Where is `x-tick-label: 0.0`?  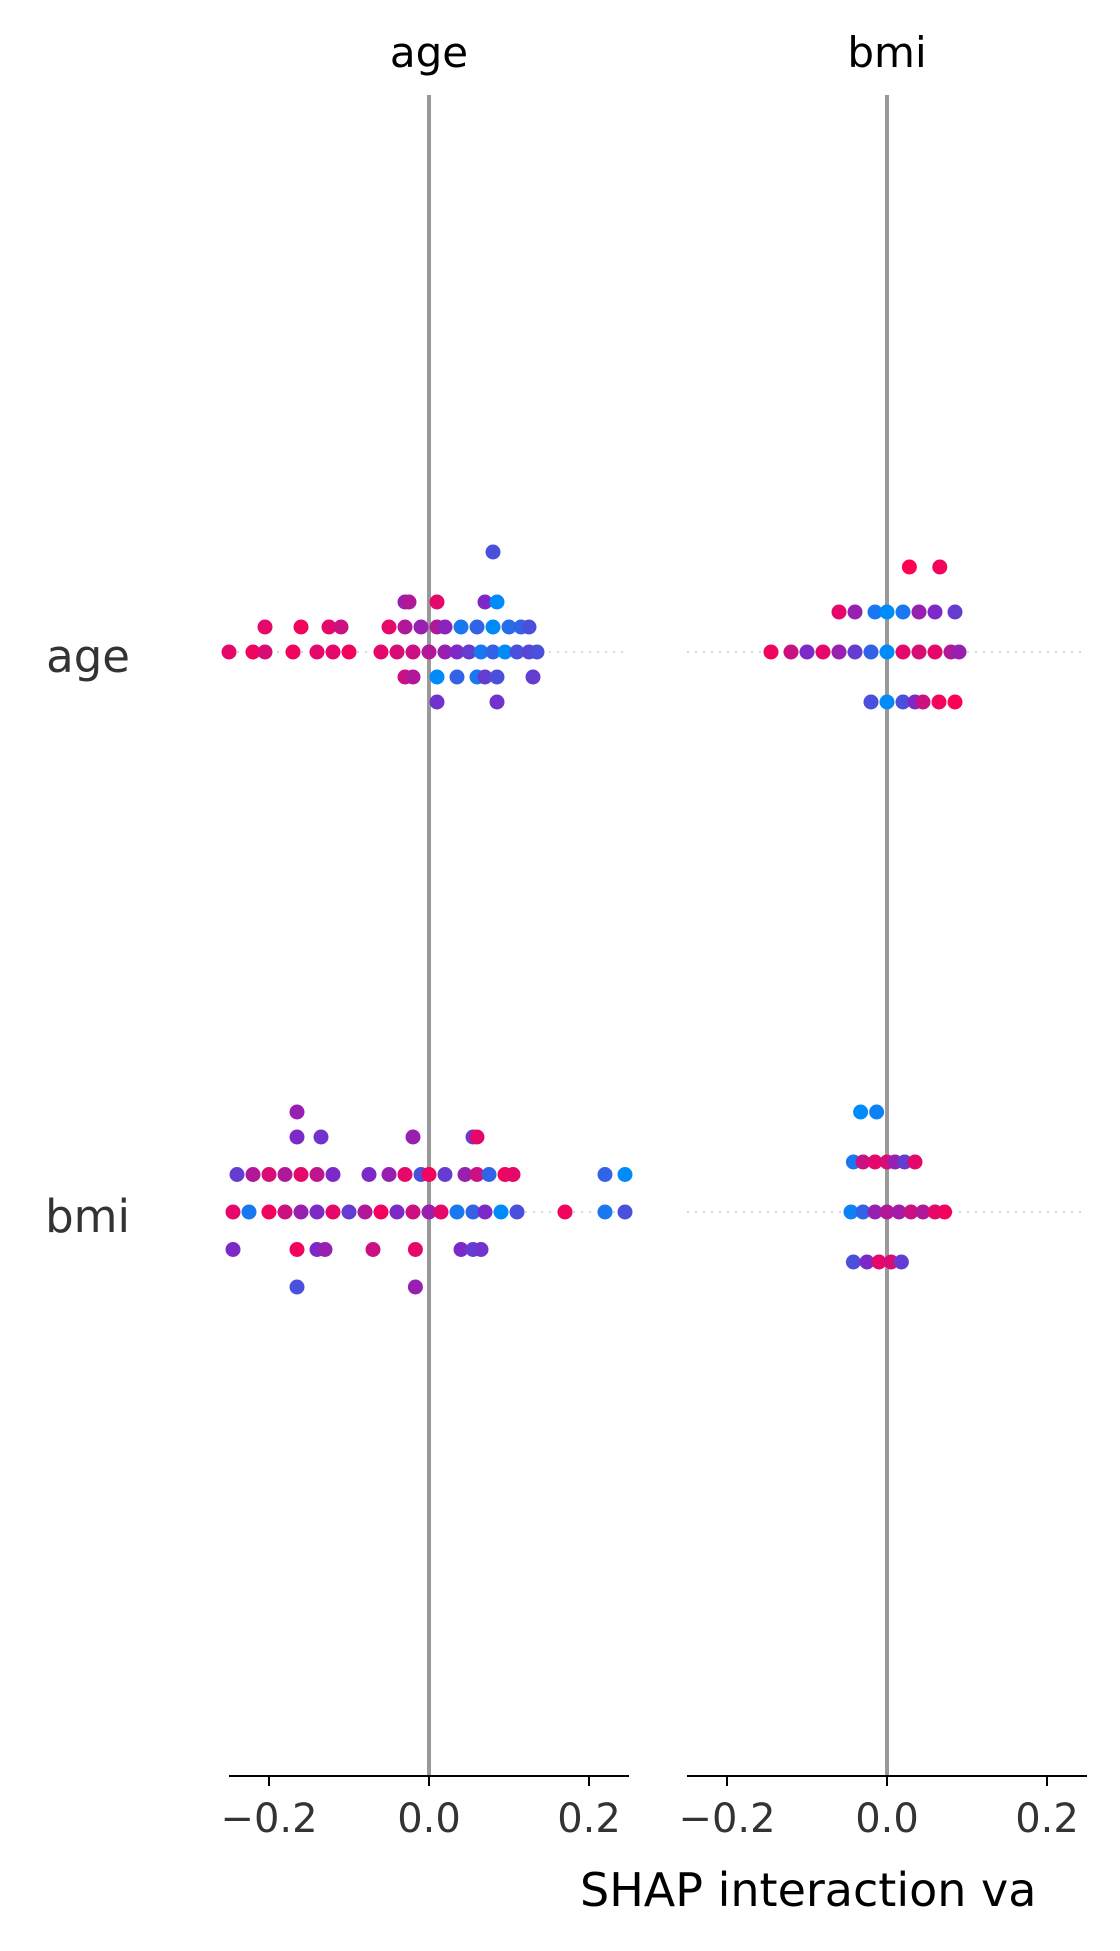 x-tick-label: 0.0 is located at coordinates (887, 1819).